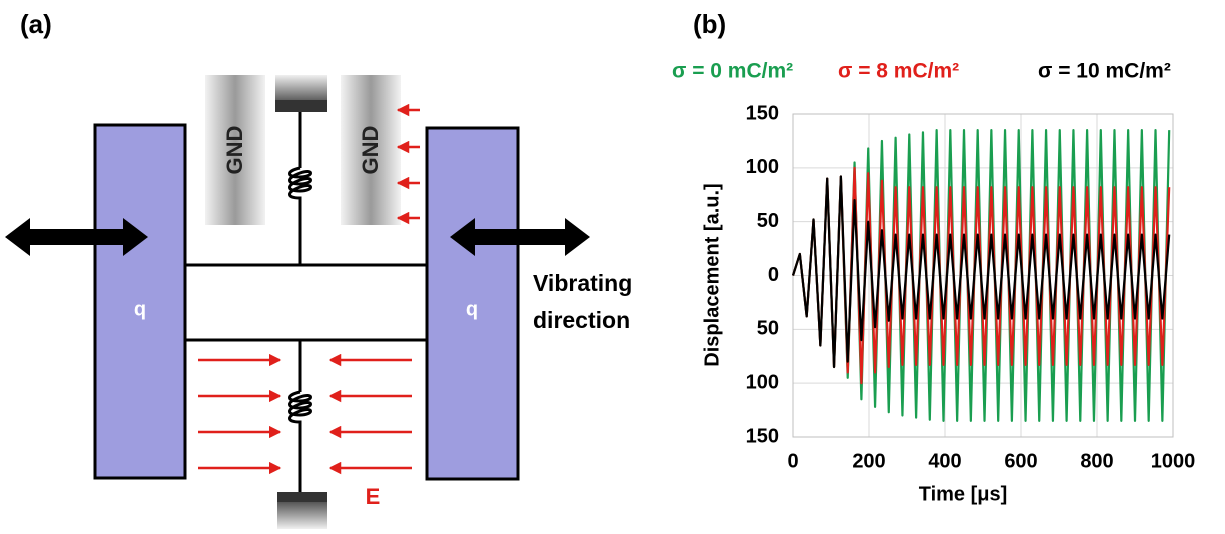 This screenshot has width=1225, height=534. What do you see at coordinates (709, 24) in the screenshot?
I see `panel-label: (b)` at bounding box center [709, 24].